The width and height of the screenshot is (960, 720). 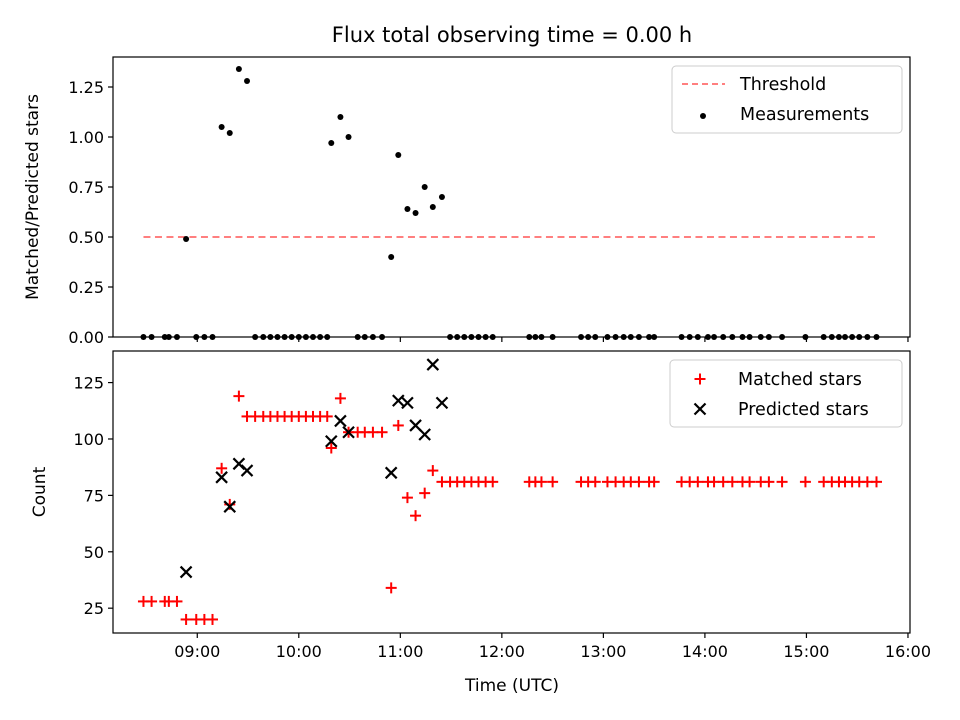 I want to click on bottom-panel-y-axis-label: Count, so click(x=40, y=491).